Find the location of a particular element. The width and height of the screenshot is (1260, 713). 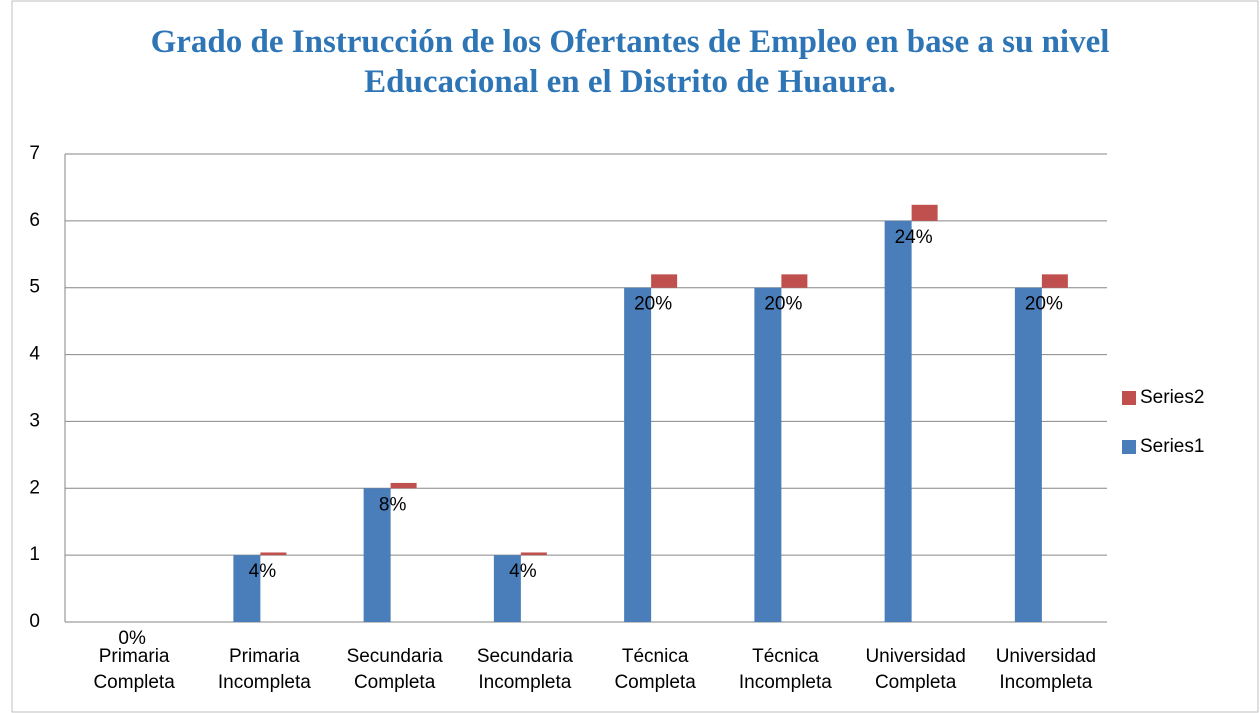

x-tick-label: Primaria Incompleta is located at coordinates (264, 669).